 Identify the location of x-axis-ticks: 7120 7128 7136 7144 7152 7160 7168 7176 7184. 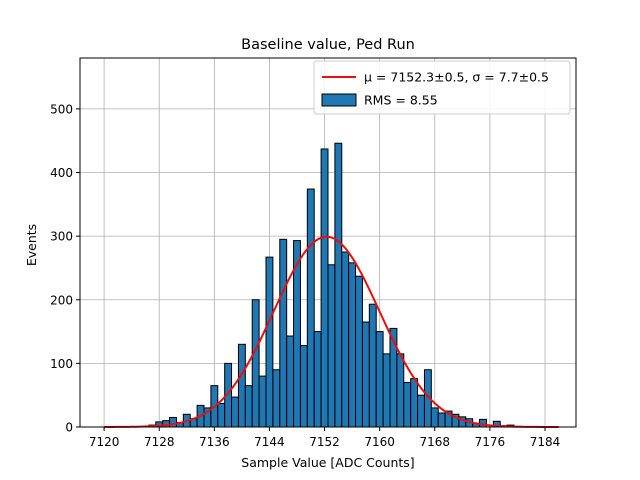
(324, 438).